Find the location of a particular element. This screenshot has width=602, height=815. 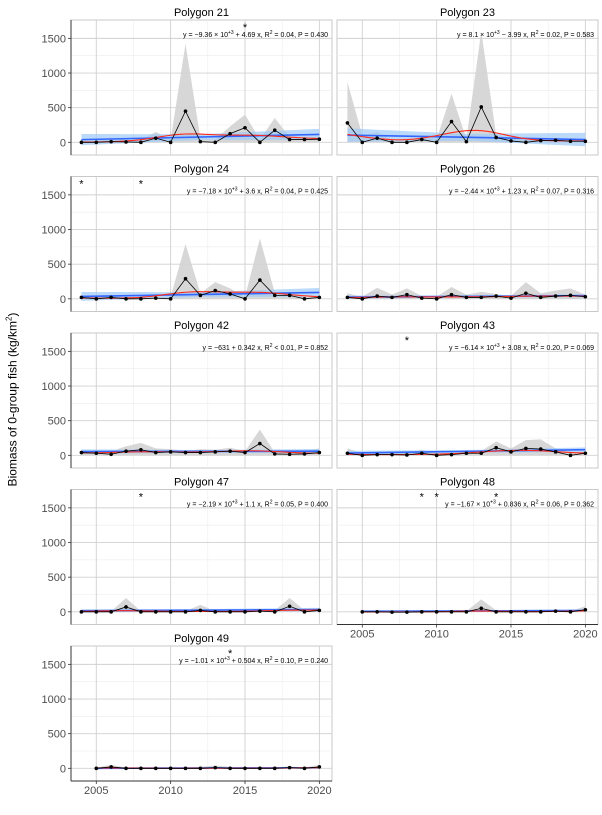

x-tick-label: 2005 is located at coordinates (362, 635).